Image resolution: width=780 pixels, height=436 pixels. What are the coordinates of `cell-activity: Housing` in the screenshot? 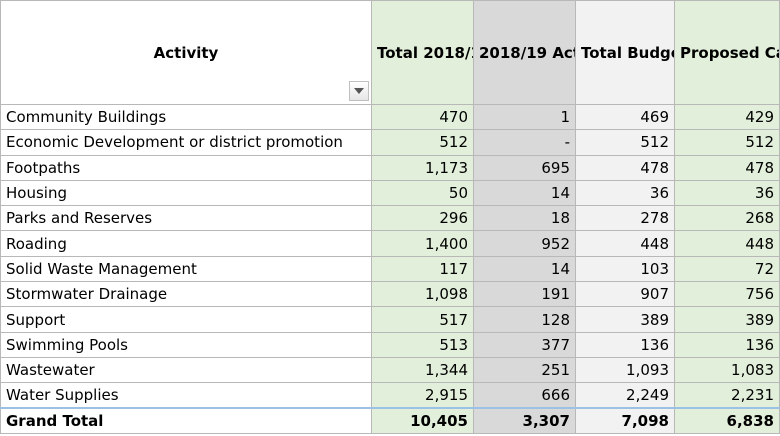 It's located at (186, 193).